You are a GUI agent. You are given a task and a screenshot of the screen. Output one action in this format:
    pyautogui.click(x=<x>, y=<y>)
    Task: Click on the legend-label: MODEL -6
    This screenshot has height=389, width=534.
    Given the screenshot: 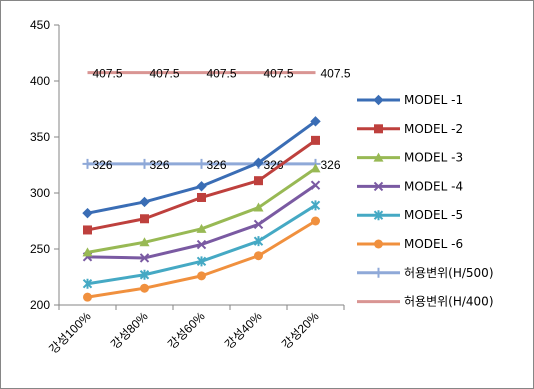 What is the action you would take?
    pyautogui.click(x=433, y=244)
    